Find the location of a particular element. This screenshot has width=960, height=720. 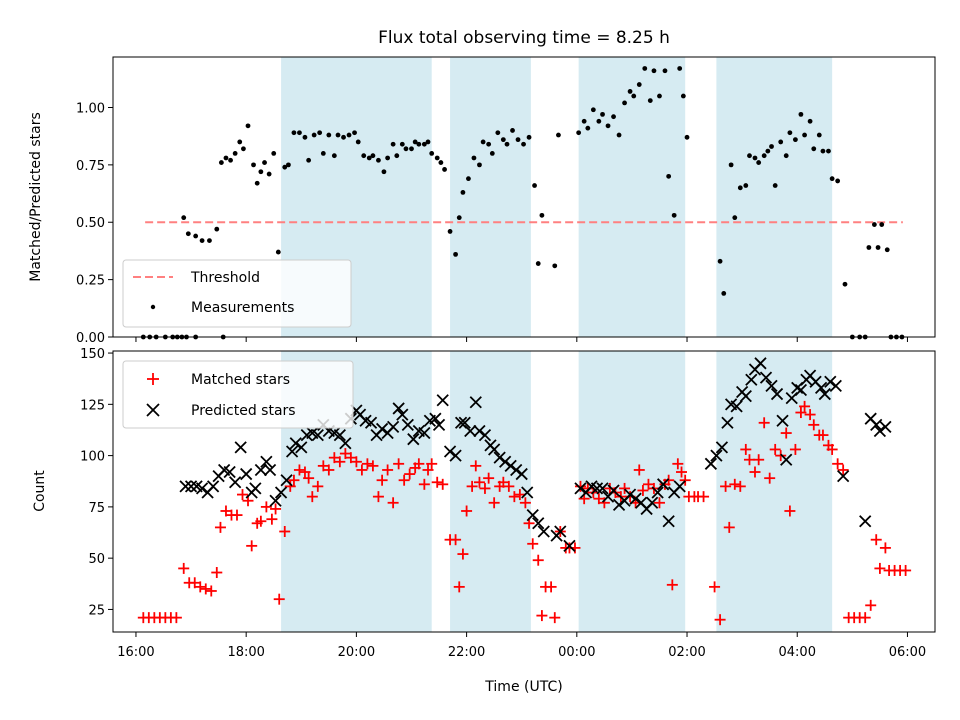

x-tick-label: 06:00 is located at coordinates (907, 652).